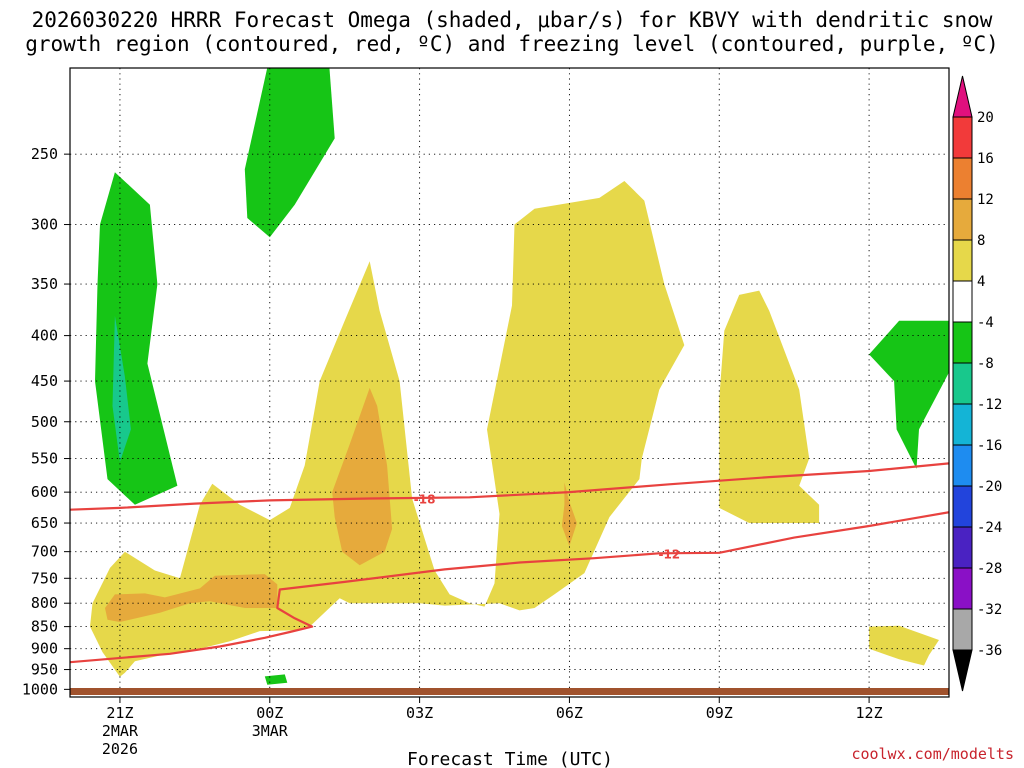 The width and height of the screenshot is (1024, 768). I want to click on x-tick-label-12-0: 09Z, so click(719, 713).